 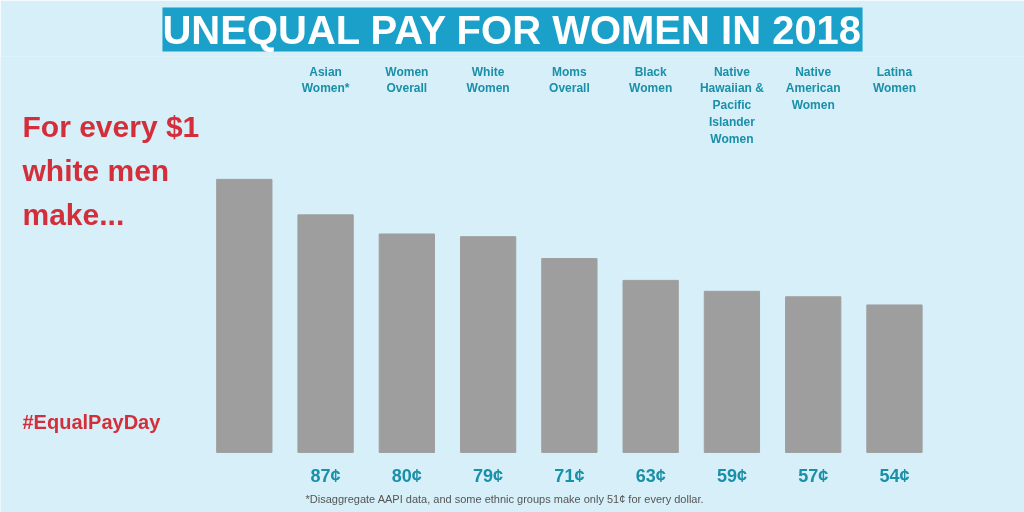 What do you see at coordinates (488, 476) in the screenshot?
I see `data-label: 79¢` at bounding box center [488, 476].